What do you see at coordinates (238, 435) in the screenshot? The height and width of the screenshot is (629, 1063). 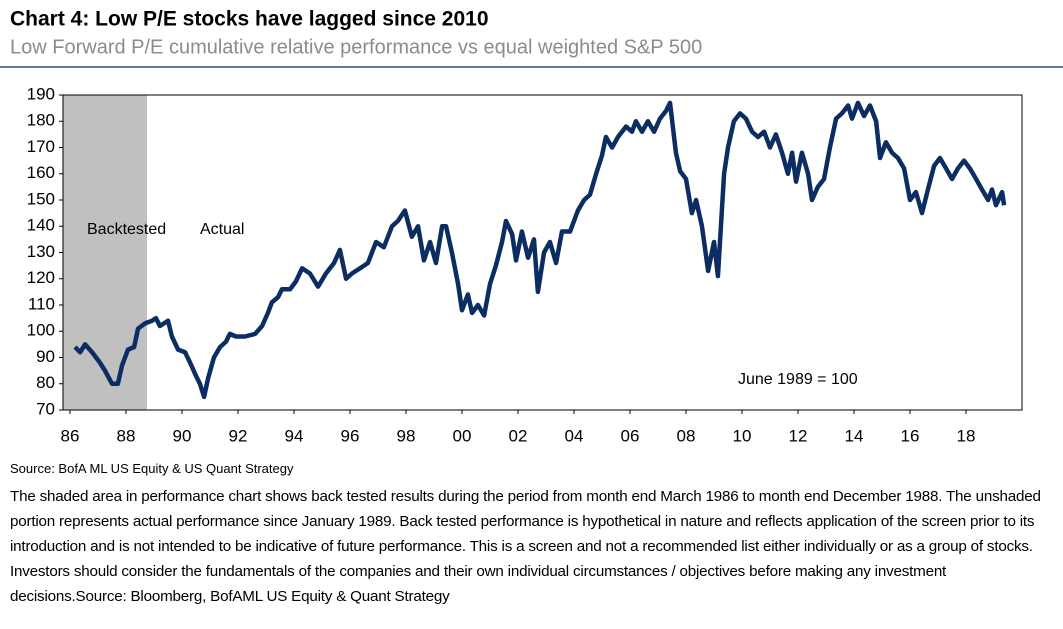 I see `x-tick-label: 92` at bounding box center [238, 435].